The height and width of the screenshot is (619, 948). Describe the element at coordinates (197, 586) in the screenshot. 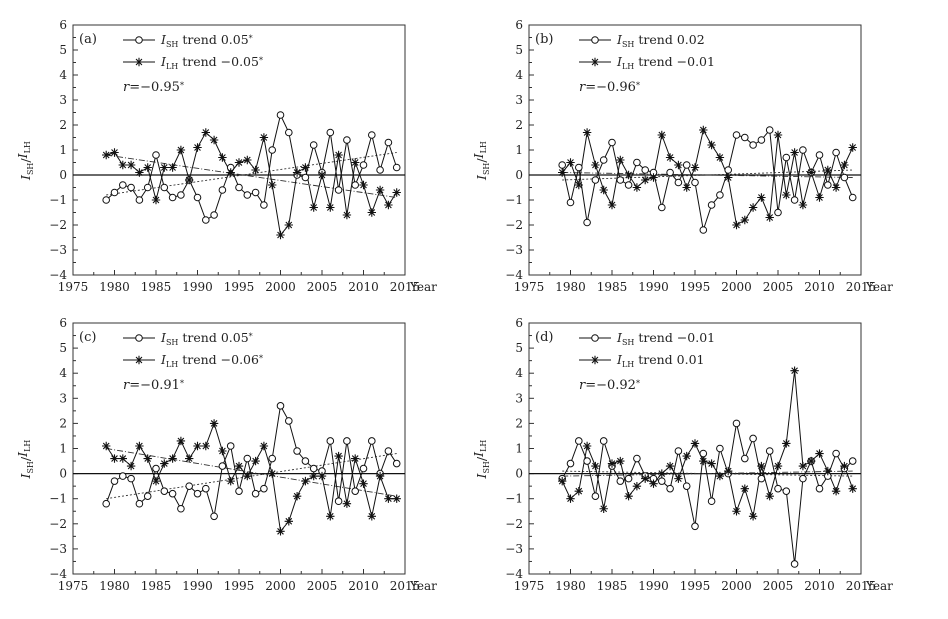

I see `x-tick-label: 1990` at that location.